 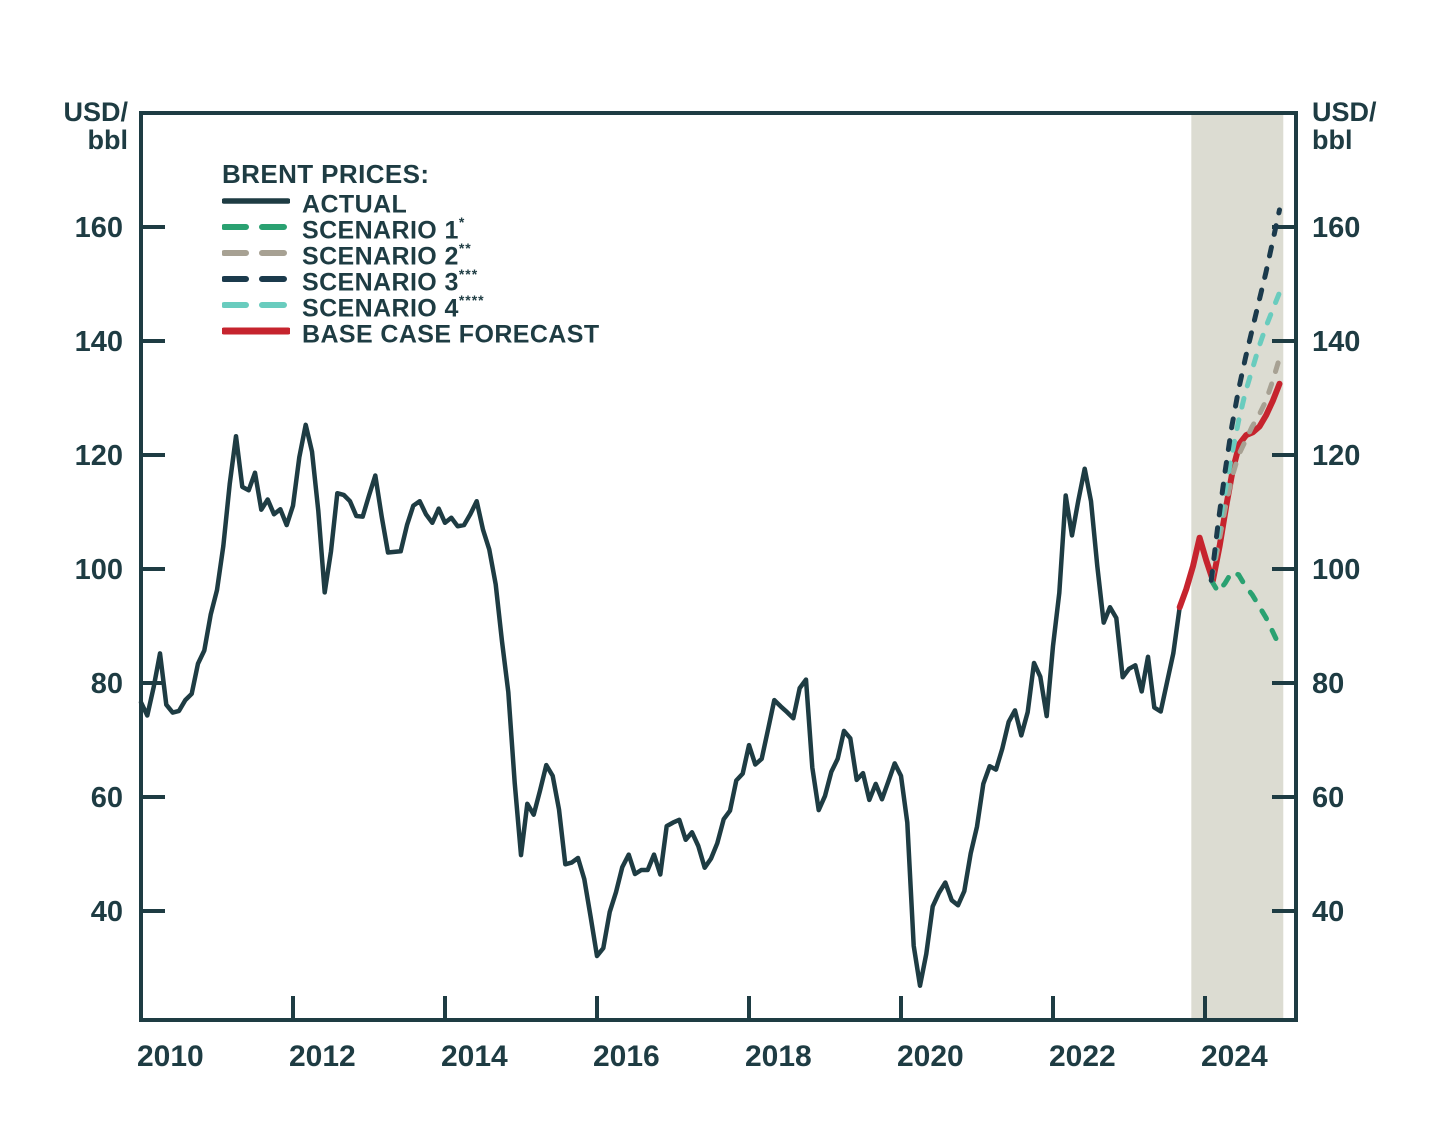 What do you see at coordinates (1344, 112) in the screenshot?
I see `y-axis-unit-right: USD/` at bounding box center [1344, 112].